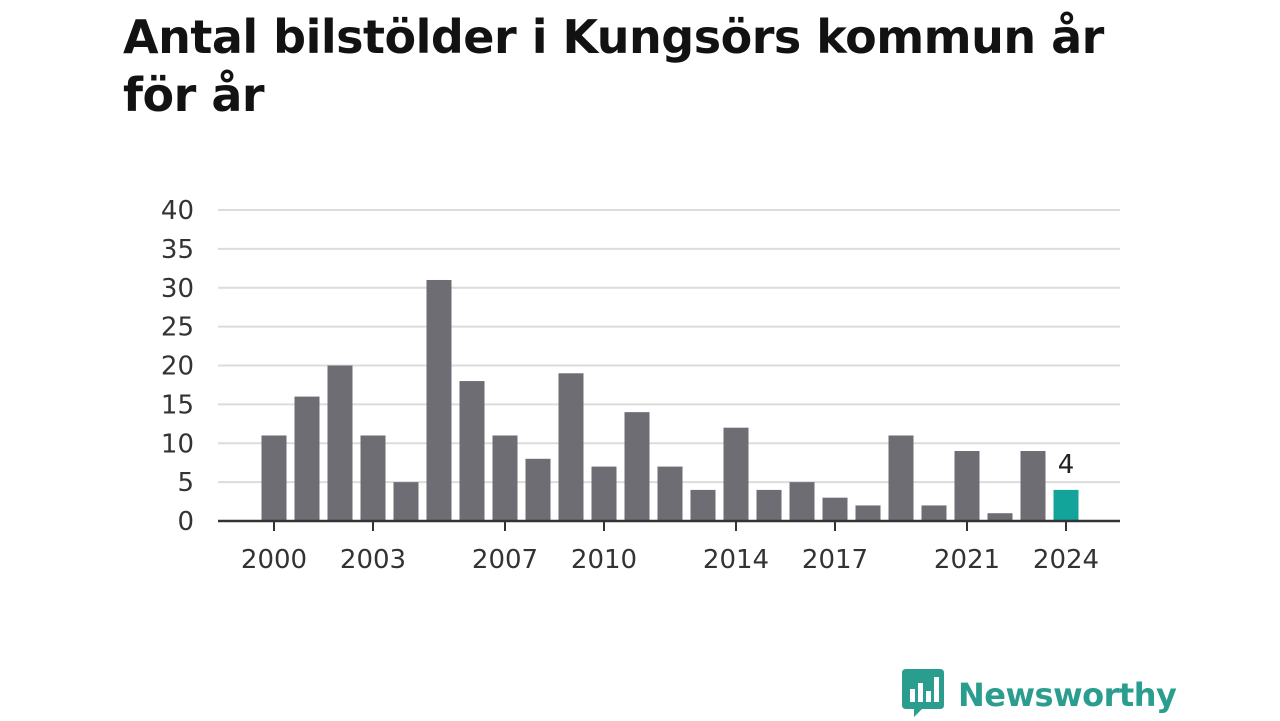  What do you see at coordinates (1000, 517) in the screenshot?
I see `bar-2022` at bounding box center [1000, 517].